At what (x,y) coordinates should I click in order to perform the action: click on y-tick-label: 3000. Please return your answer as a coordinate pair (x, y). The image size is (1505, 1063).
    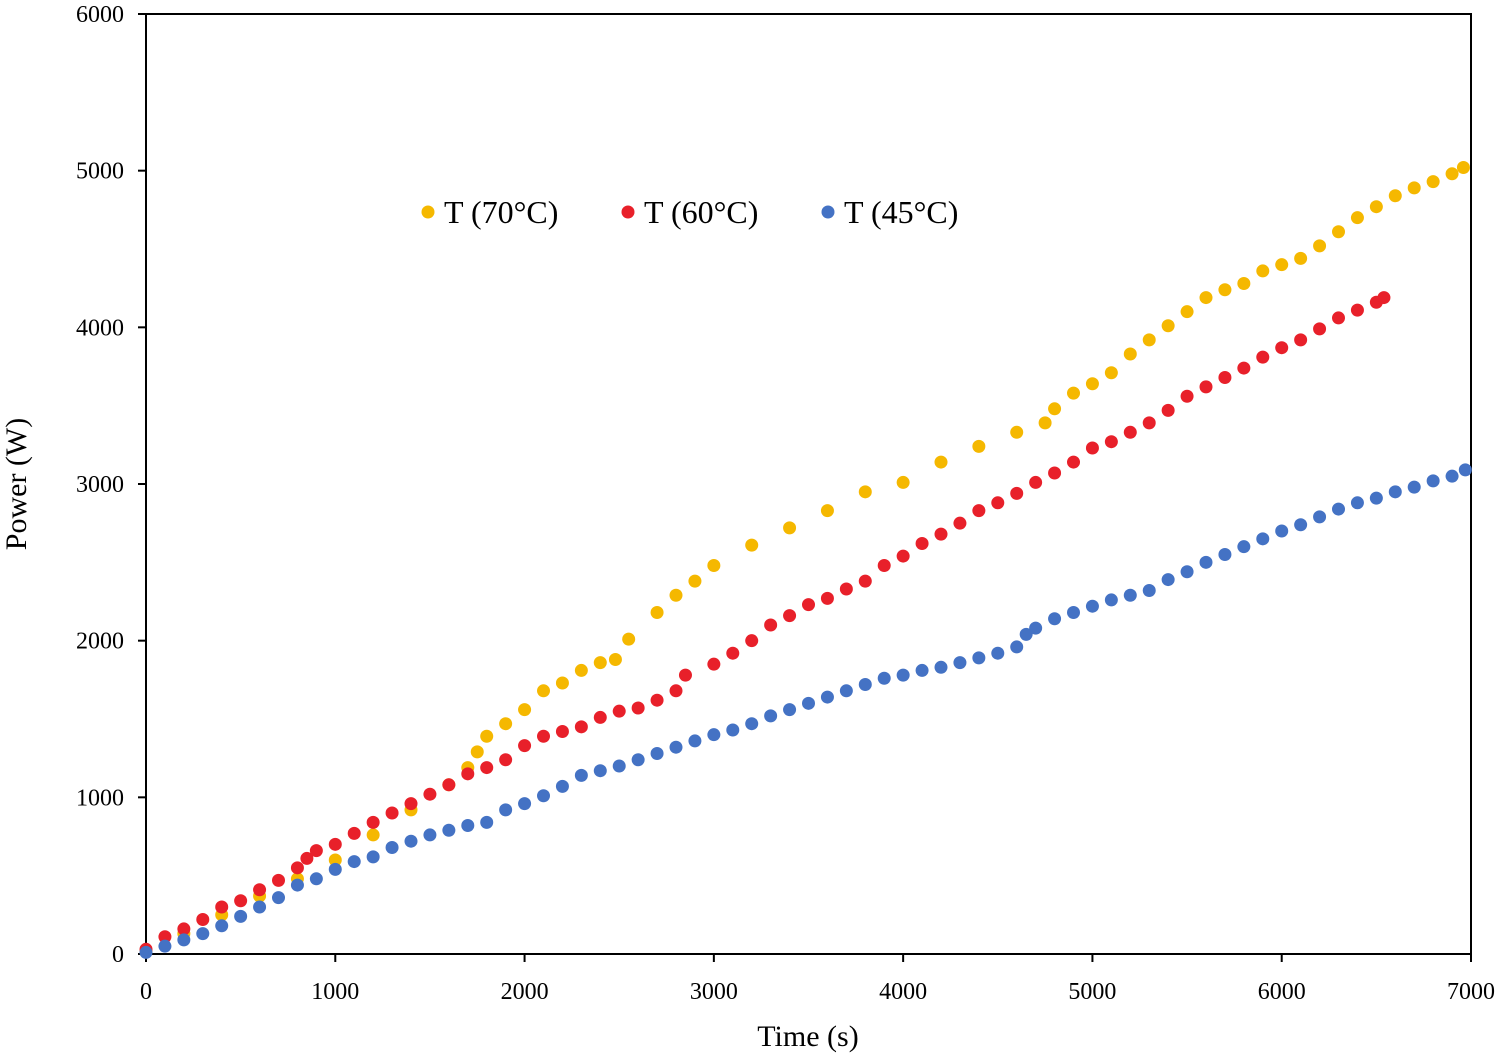
    Looking at the image, I should click on (100, 485).